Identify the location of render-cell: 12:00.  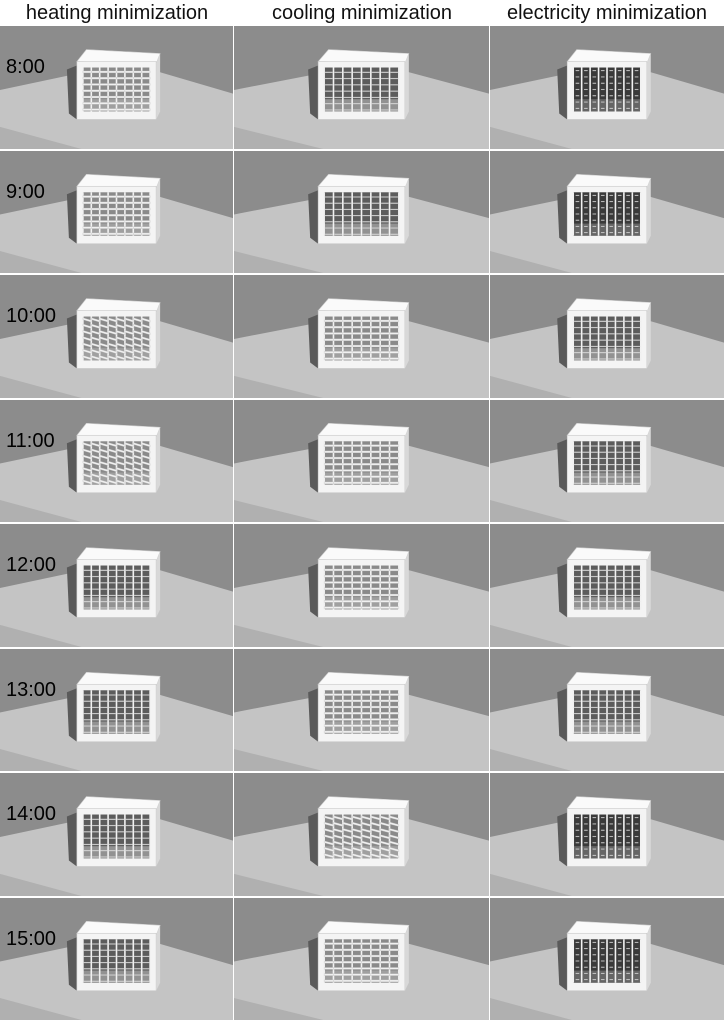
(116, 585).